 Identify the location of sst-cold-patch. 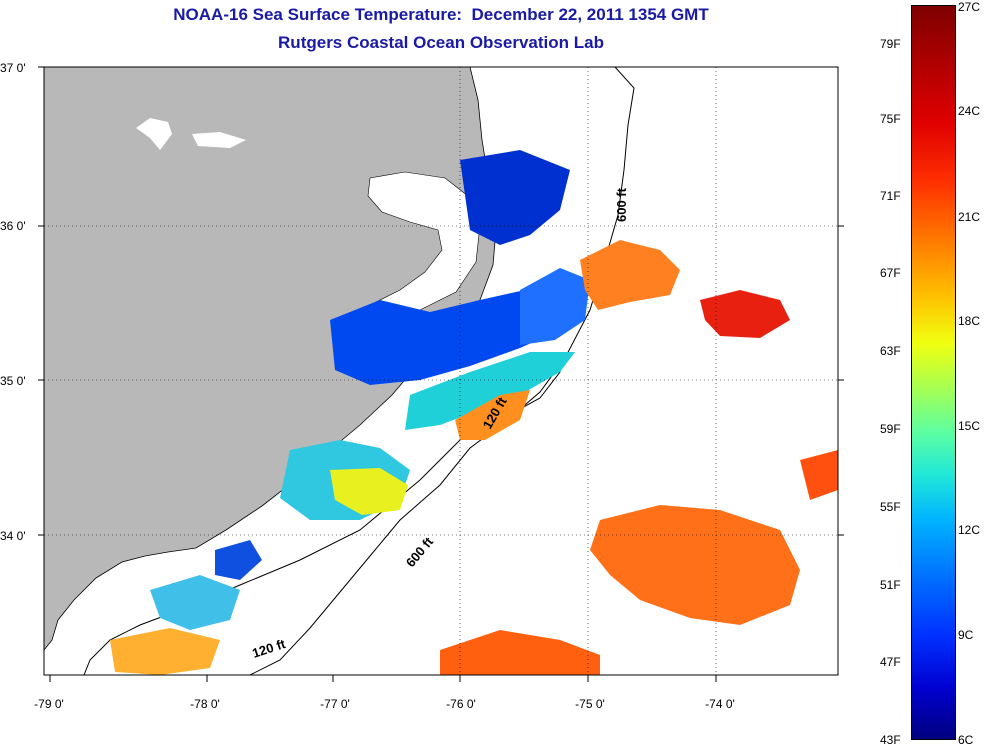
(452, 331).